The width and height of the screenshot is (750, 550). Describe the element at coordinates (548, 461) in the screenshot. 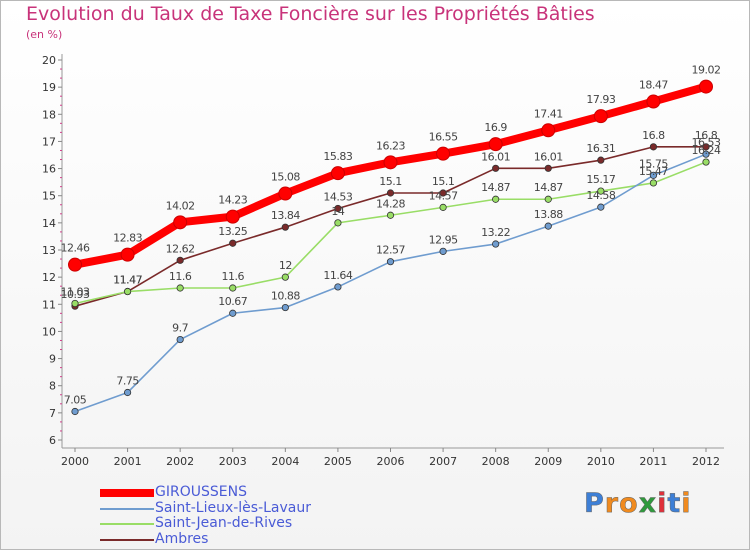

I see `x-tick-label: 2009` at that location.